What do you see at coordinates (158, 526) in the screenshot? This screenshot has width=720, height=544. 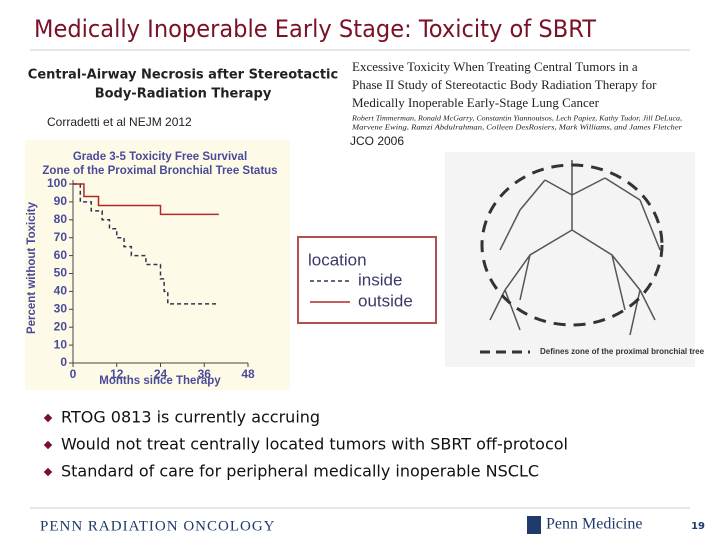 I see `footer-left: PENN RADIATION ONCOLOGY` at bounding box center [158, 526].